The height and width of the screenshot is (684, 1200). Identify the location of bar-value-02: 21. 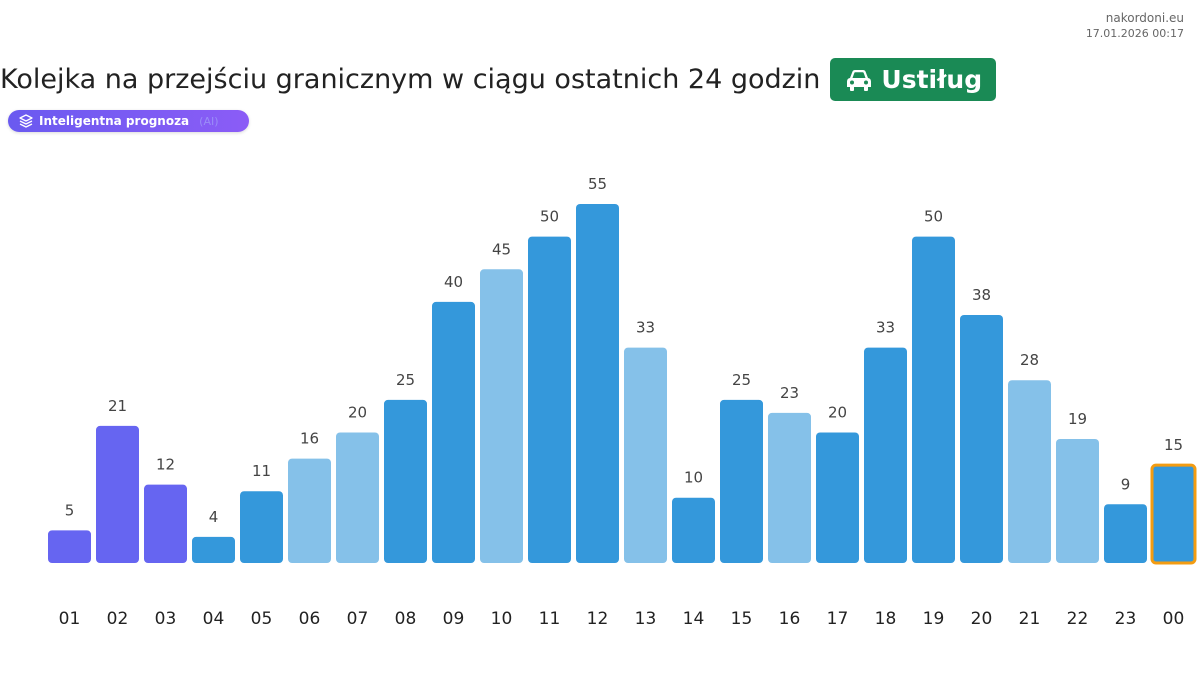
(117, 406).